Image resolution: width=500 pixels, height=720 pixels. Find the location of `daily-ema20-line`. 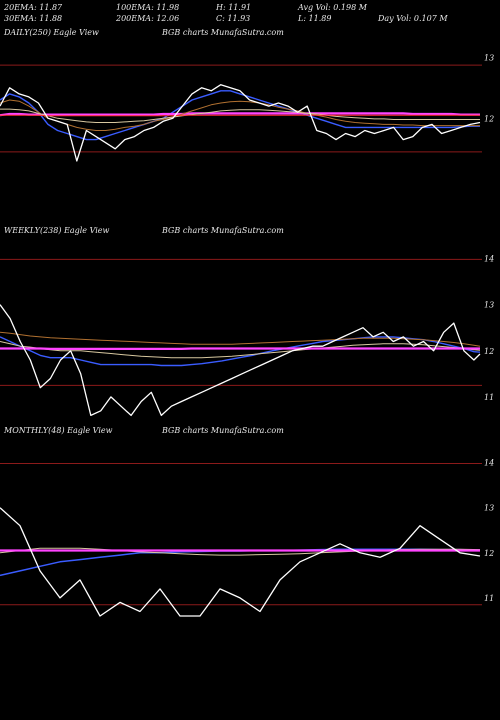

daily-ema20-line is located at coordinates (240, 115).